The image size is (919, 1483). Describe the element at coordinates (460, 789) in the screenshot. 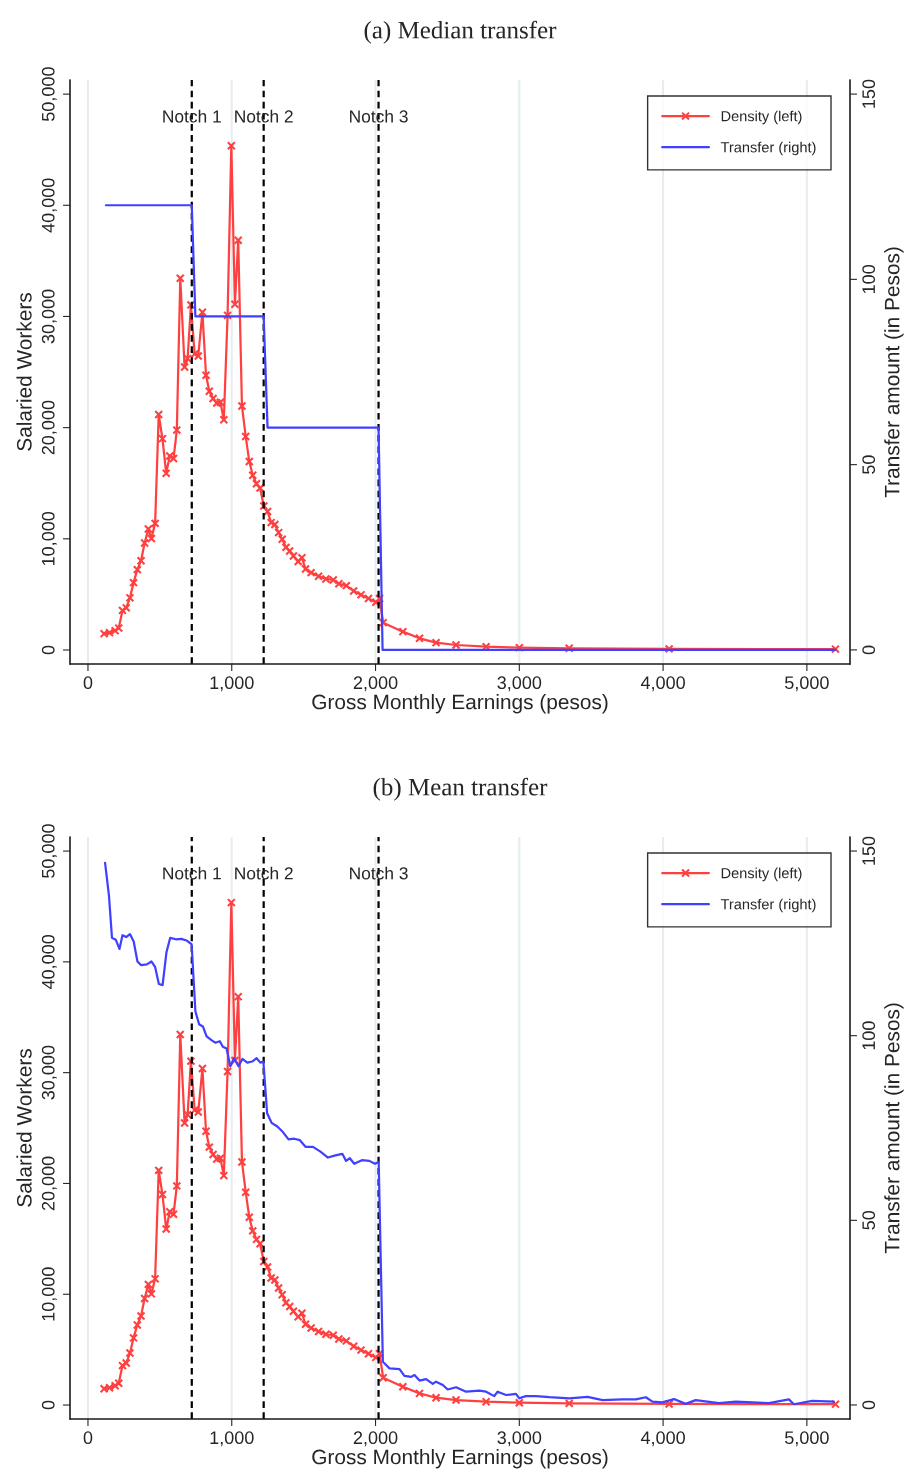

I see `chart-title: (b) Mean transfer` at that location.